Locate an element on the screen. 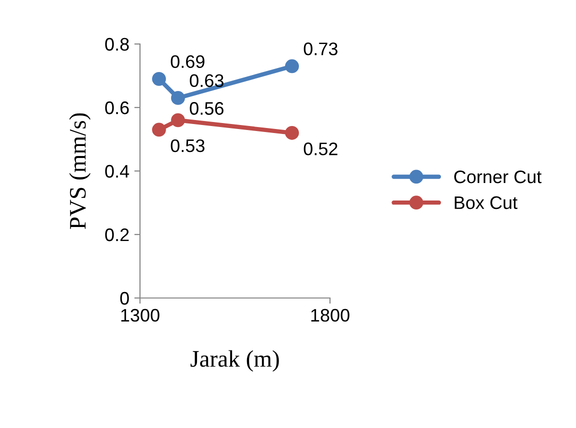 This screenshot has height=428, width=576. x-tick-label: 1800 is located at coordinates (330, 315).